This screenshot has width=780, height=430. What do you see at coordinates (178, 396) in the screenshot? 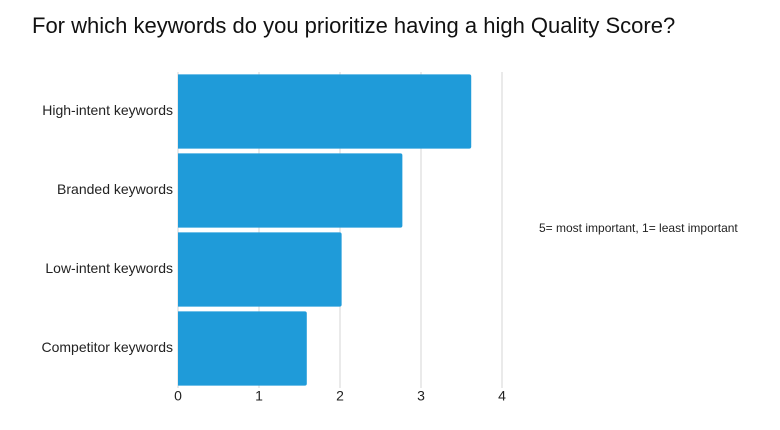
I see `x-tick-label: 0` at bounding box center [178, 396].